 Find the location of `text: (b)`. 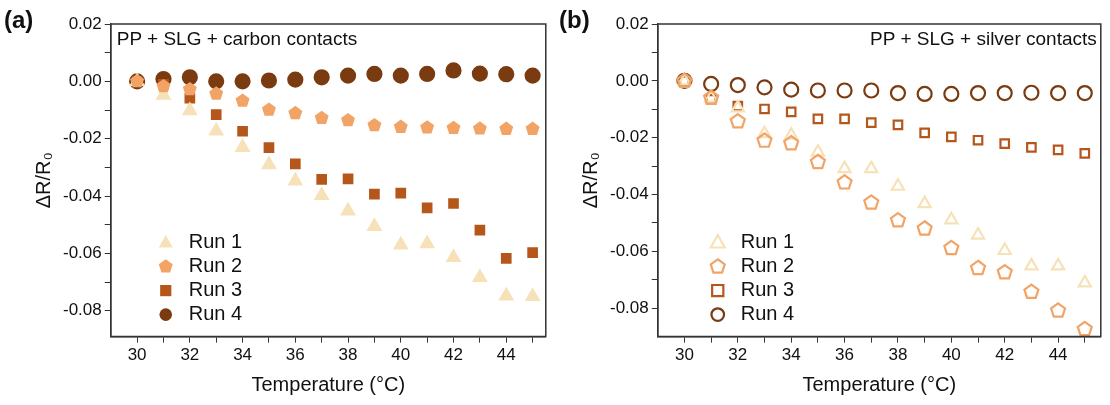

text: (b) is located at coordinates (574, 20).